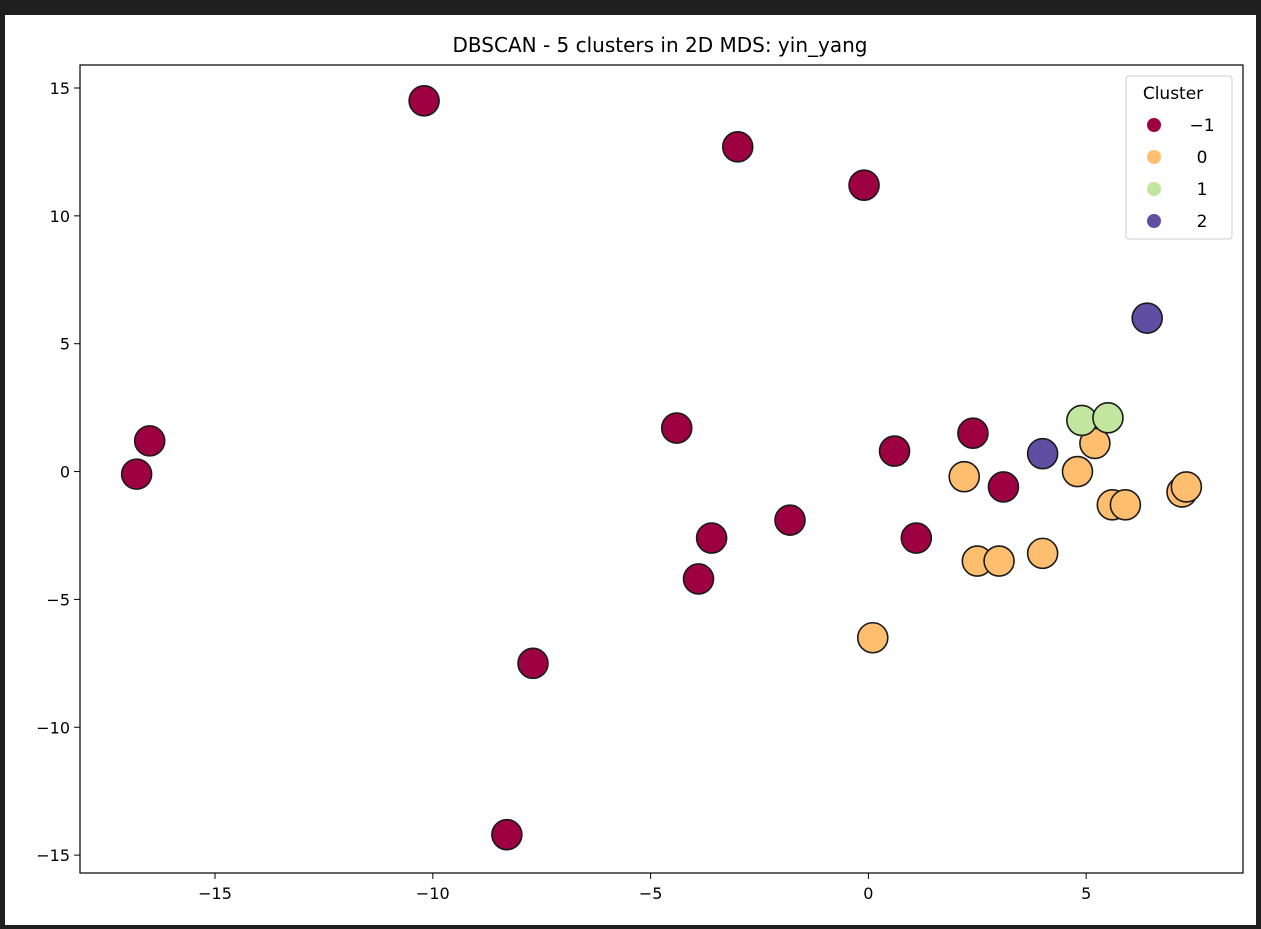  I want to click on x-tick-label: 5, so click(1086, 893).